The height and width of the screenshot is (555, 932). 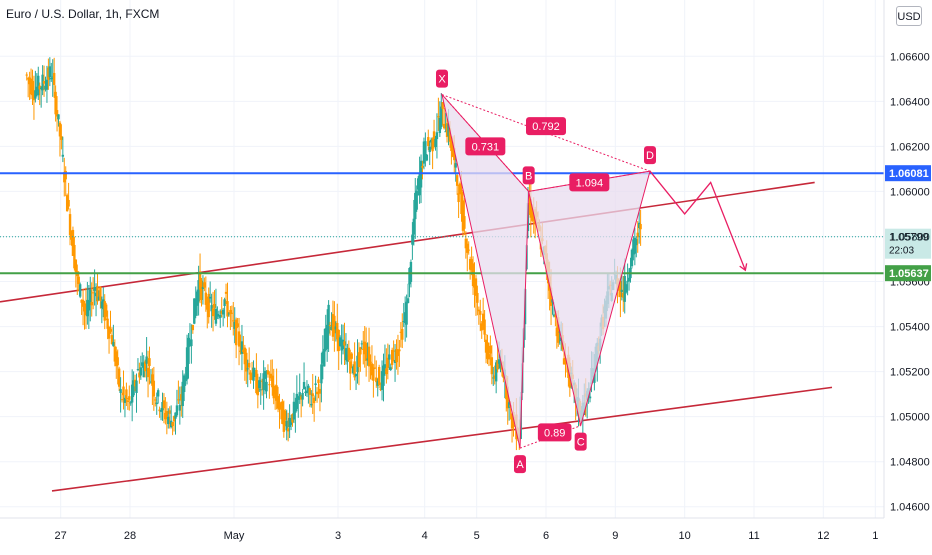 I want to click on currency-button: USD, so click(x=909, y=16).